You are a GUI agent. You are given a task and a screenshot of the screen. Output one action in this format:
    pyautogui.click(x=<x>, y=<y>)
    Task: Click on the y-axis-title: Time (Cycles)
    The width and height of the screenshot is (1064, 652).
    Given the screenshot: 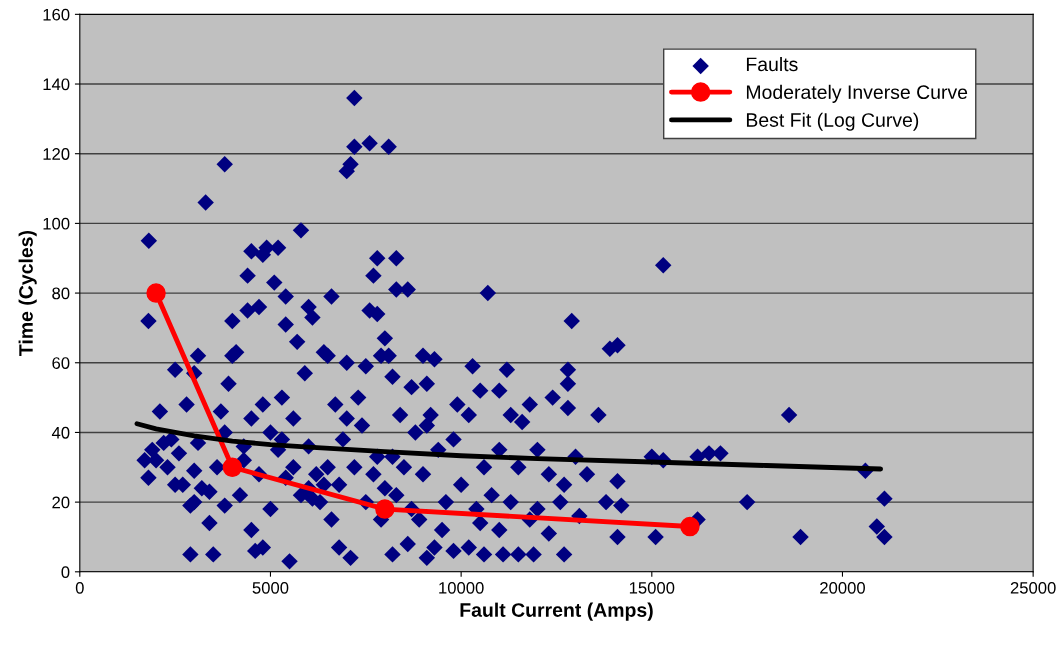 What is the action you would take?
    pyautogui.click(x=27, y=293)
    